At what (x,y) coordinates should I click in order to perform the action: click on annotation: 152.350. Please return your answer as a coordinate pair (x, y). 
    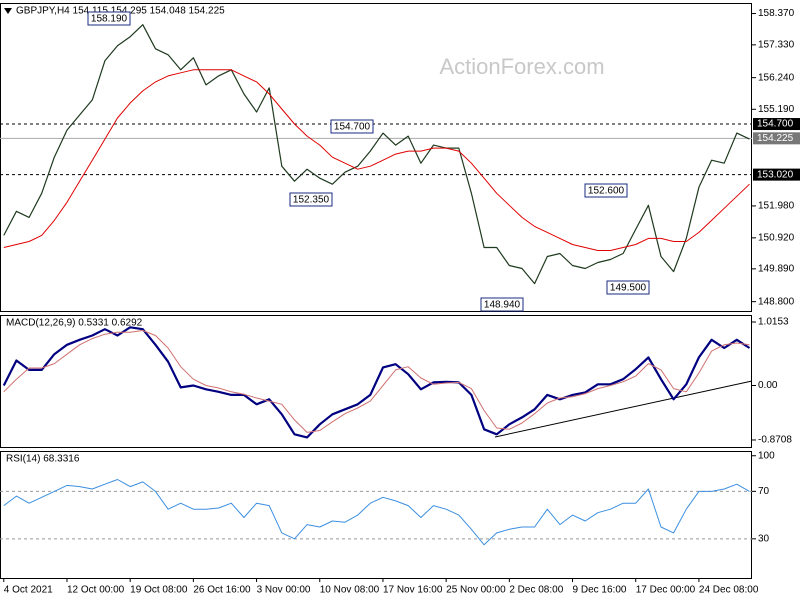
    Looking at the image, I should click on (311, 200).